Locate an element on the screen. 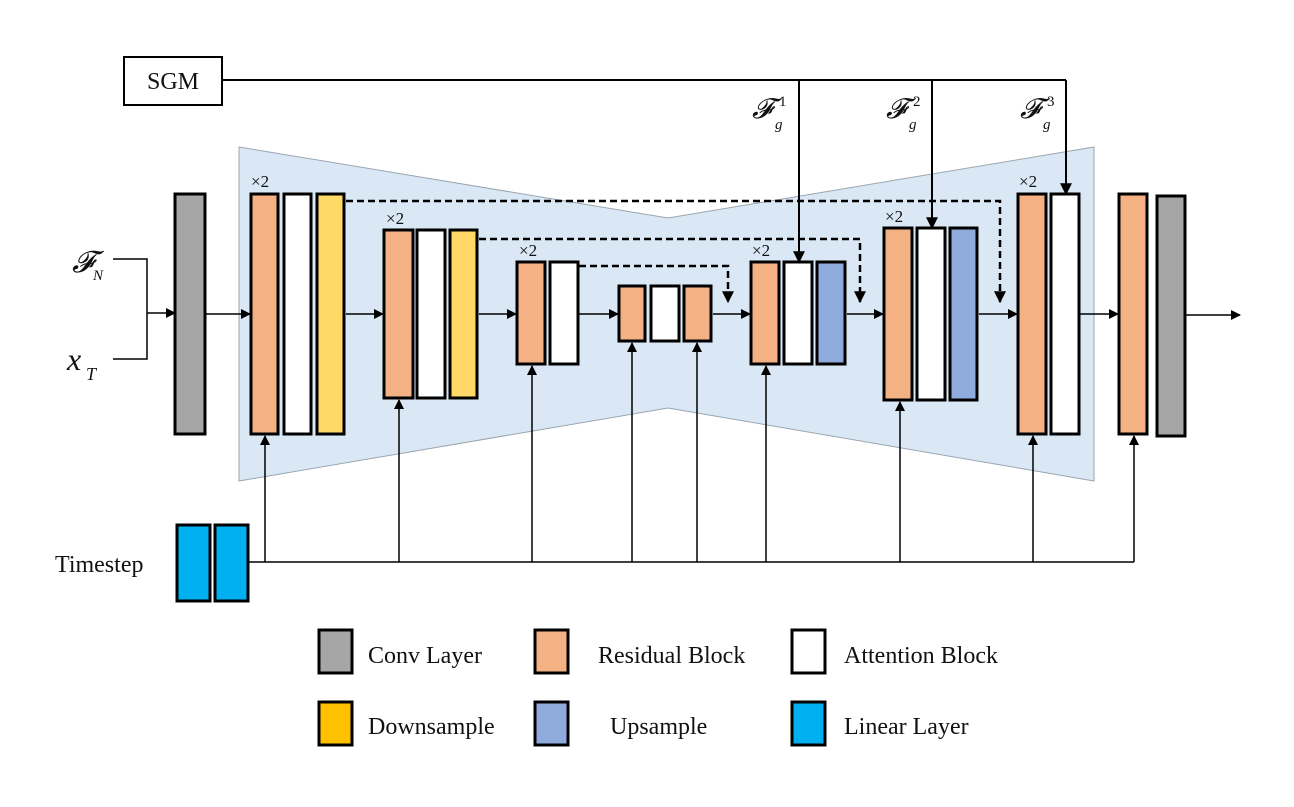 This screenshot has height=807, width=1294. main-path-arrows is located at coordinates (723, 314).